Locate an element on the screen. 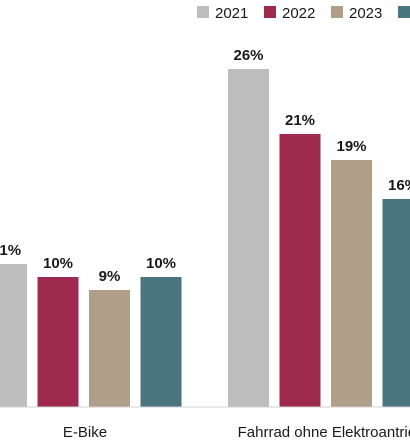 This screenshot has width=410, height=441. legend-label: 2023 is located at coordinates (365, 13).